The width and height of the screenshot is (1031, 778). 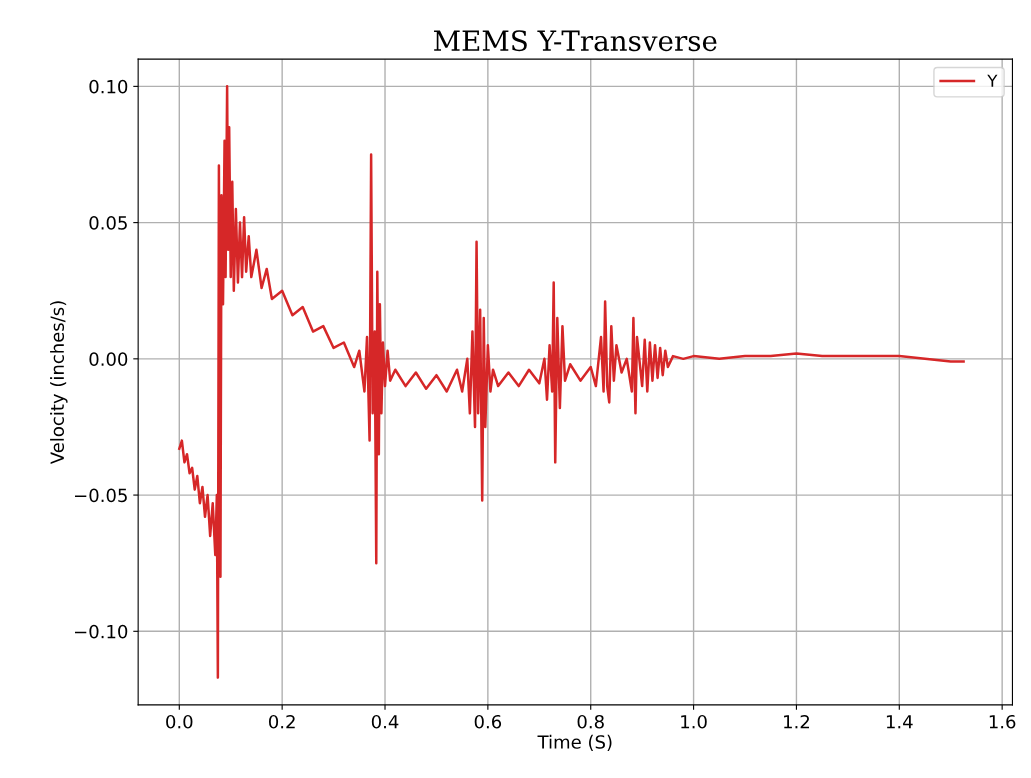 What do you see at coordinates (179, 721) in the screenshot?
I see `x-tick-label: 0.0` at bounding box center [179, 721].